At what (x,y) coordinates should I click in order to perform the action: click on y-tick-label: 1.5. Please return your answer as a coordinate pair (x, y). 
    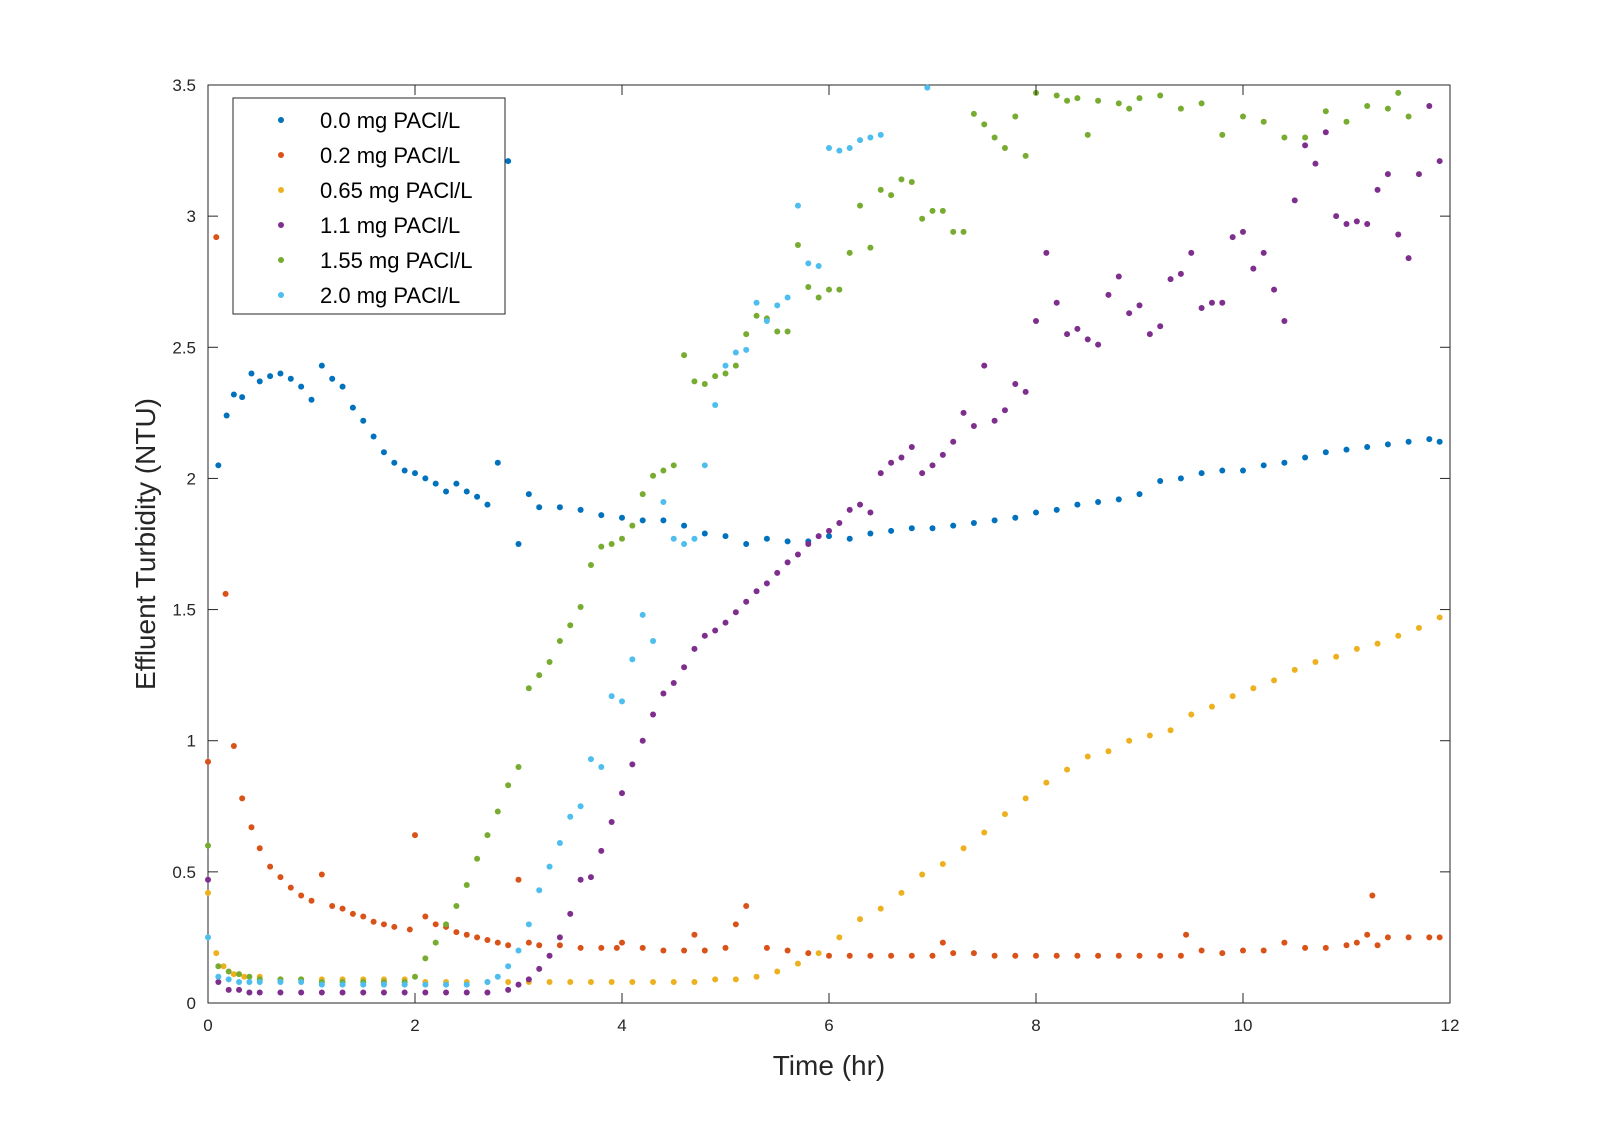
    Looking at the image, I should click on (184, 610).